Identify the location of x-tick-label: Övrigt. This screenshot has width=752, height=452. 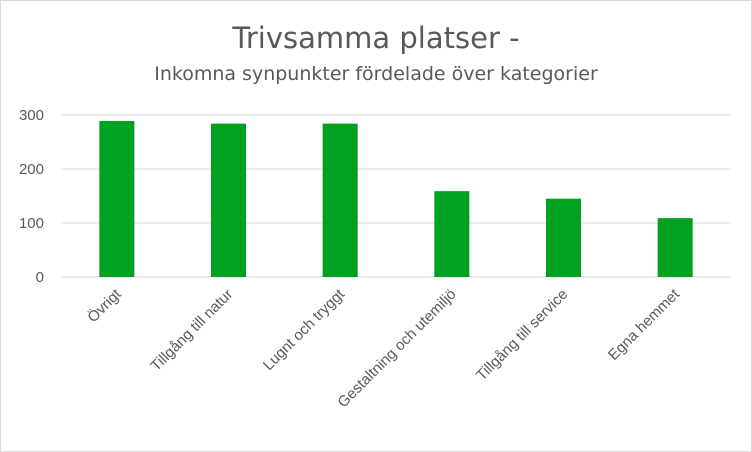
(105, 306).